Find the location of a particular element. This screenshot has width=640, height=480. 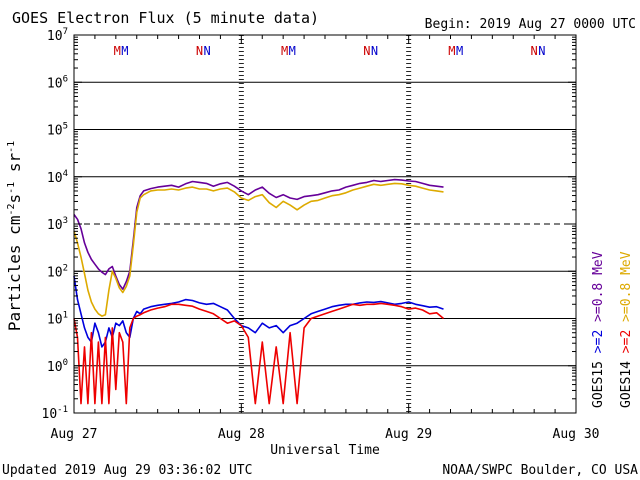

x-day-label: Aug 28 is located at coordinates (241, 434).